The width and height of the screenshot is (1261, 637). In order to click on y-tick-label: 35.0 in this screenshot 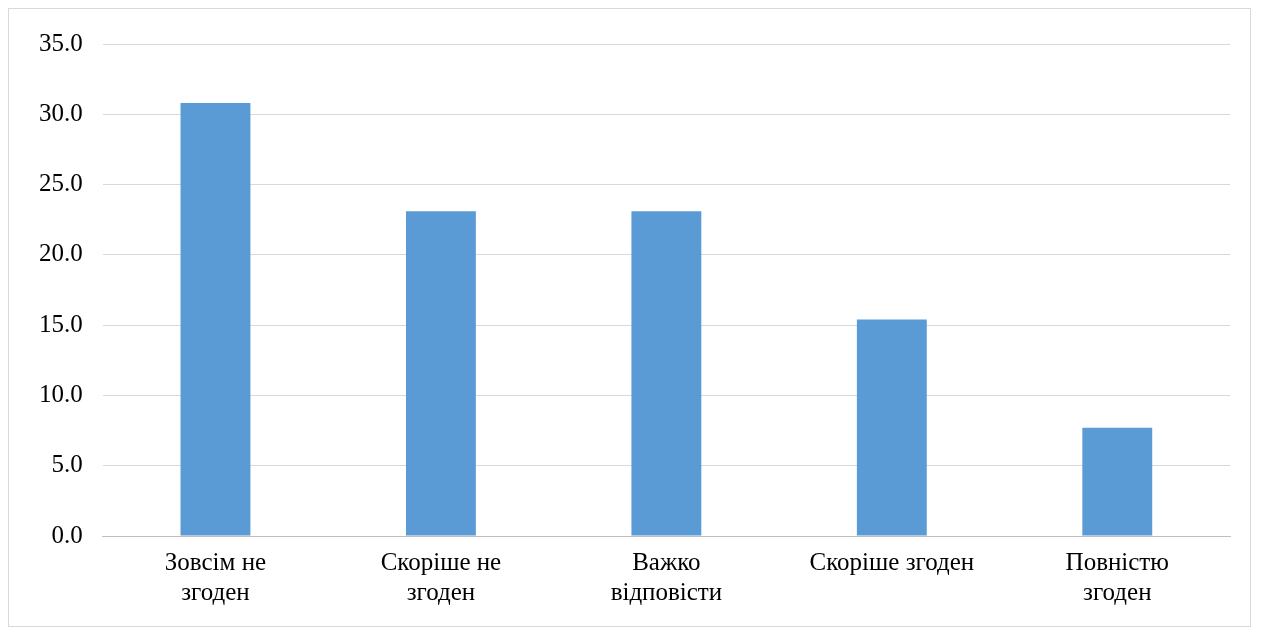, I will do `click(61, 42)`.